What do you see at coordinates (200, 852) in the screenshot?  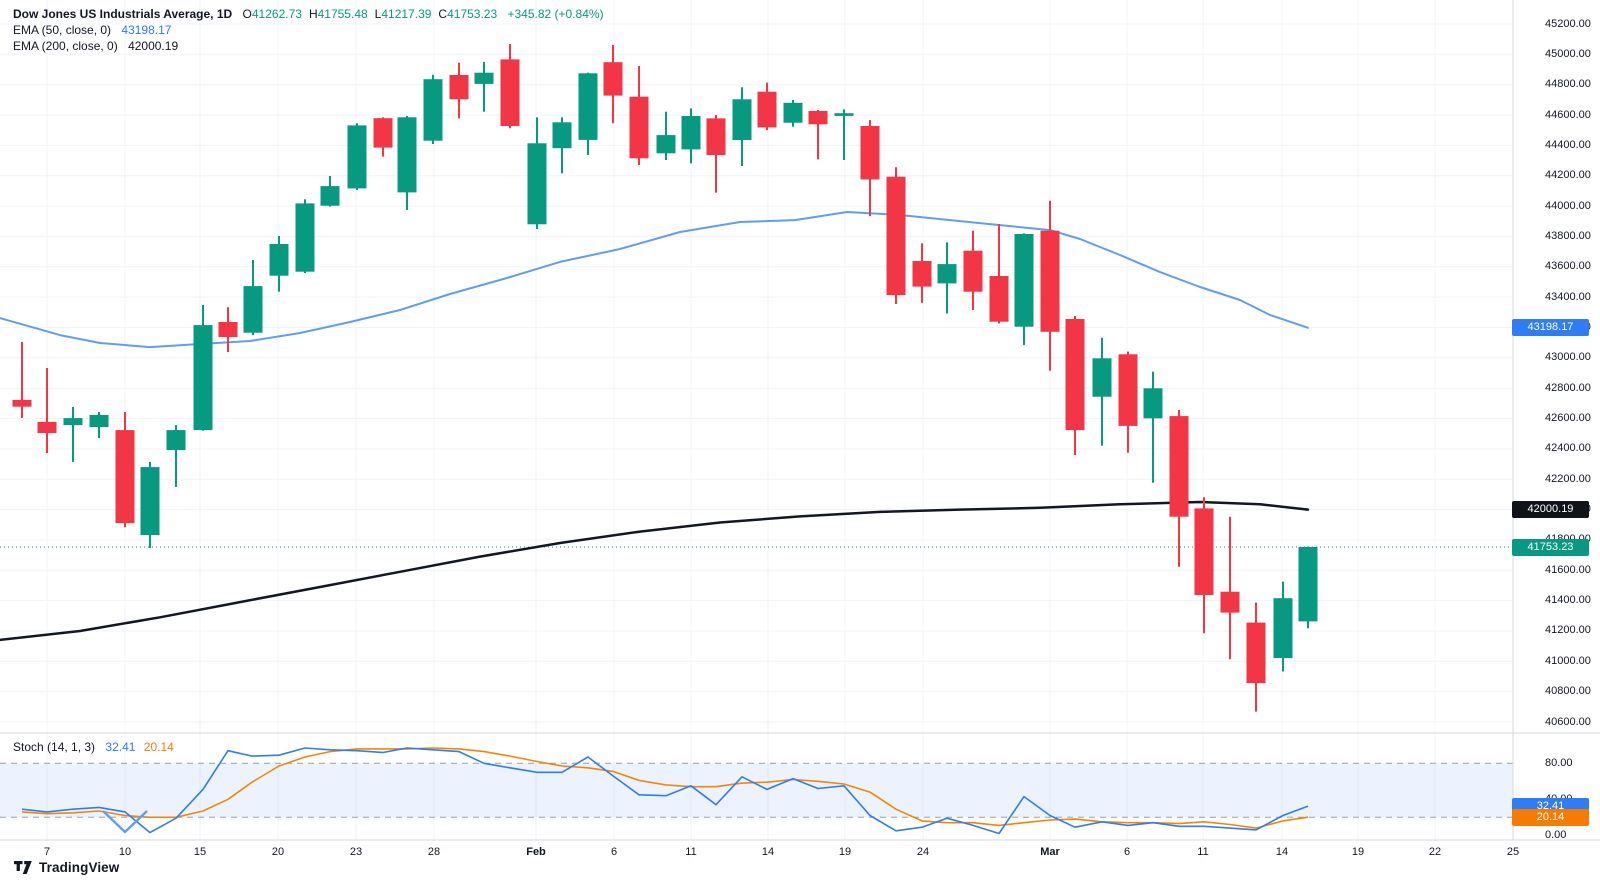 I see `time-axis-label: 15` at bounding box center [200, 852].